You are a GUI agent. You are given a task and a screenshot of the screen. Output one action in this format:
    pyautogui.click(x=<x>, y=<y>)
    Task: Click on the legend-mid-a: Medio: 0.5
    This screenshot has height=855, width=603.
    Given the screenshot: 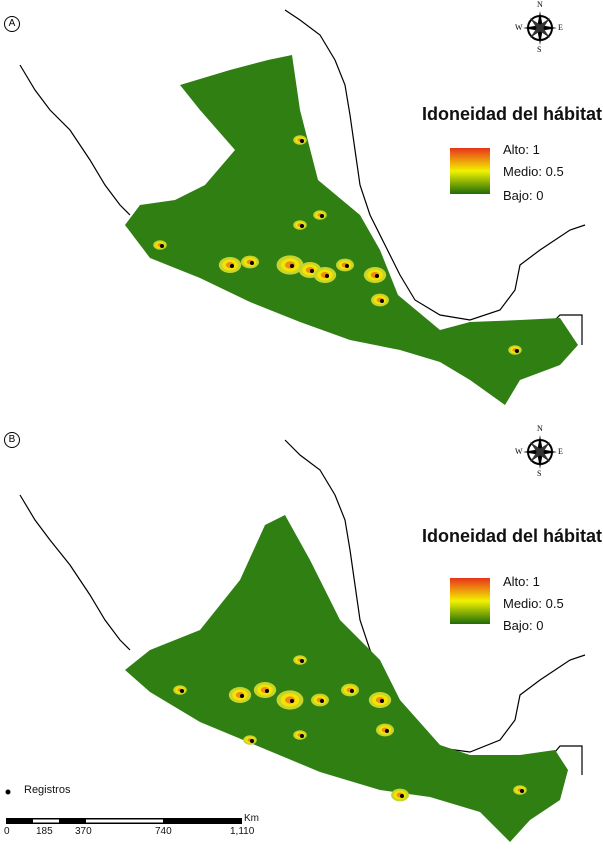 What is the action you would take?
    pyautogui.click(x=533, y=171)
    